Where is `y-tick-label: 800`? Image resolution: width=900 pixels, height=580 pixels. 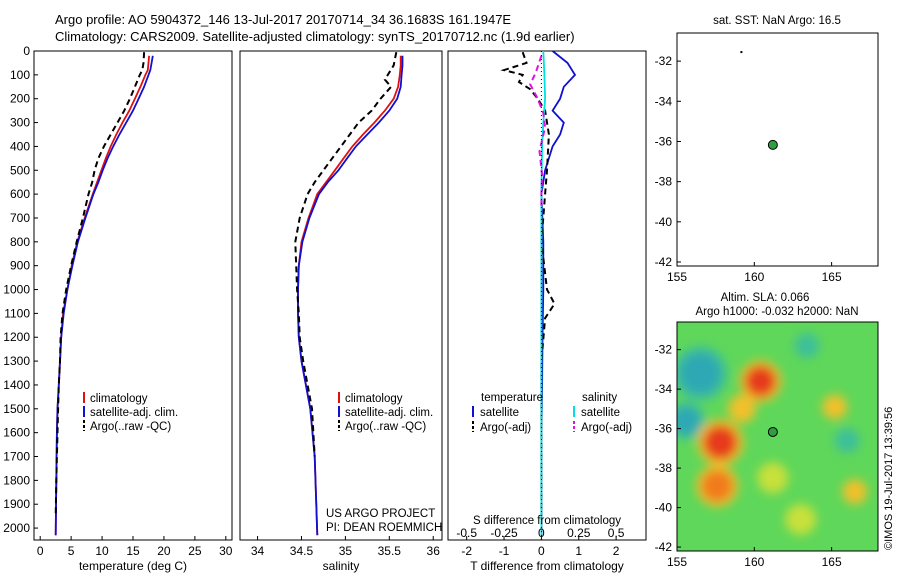
y-tick-label: 800 is located at coordinates (20, 242).